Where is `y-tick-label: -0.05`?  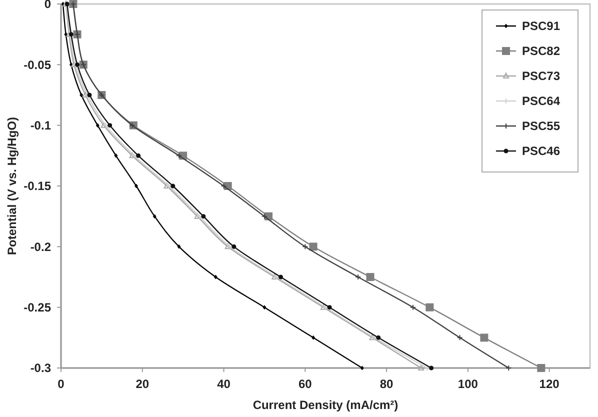
y-tick-label: -0.05 is located at coordinates (38, 65).